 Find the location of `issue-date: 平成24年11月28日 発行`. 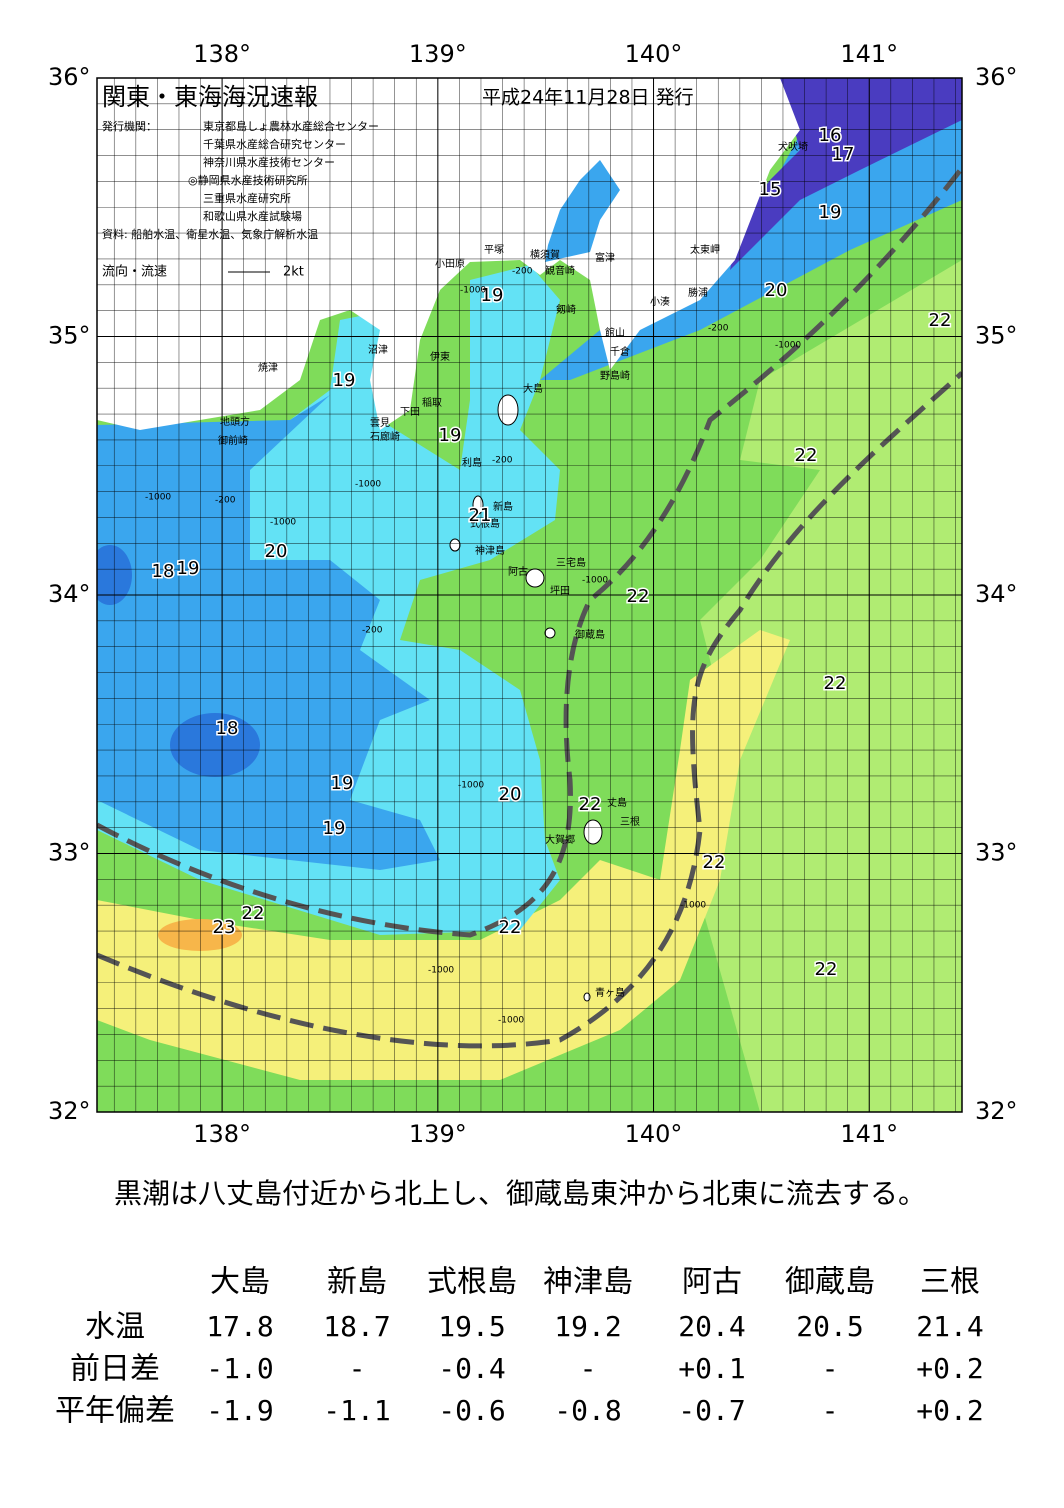

issue-date: 平成24年11月28日 発行 is located at coordinates (588, 98).